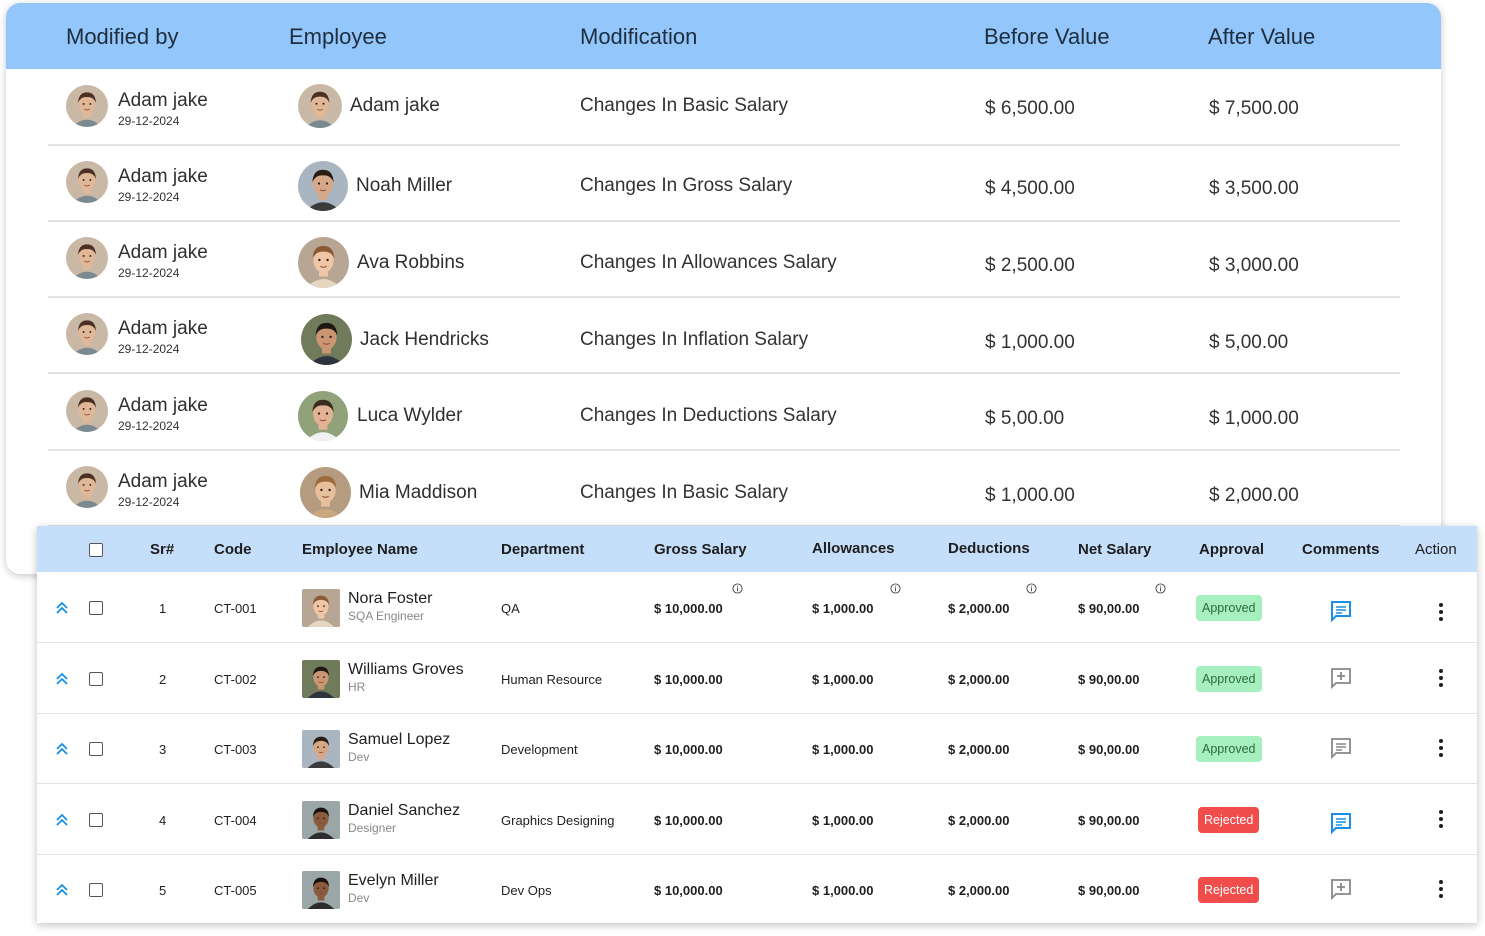 The height and width of the screenshot is (936, 1485). I want to click on header-net-salary: Net Salary, so click(1115, 549).